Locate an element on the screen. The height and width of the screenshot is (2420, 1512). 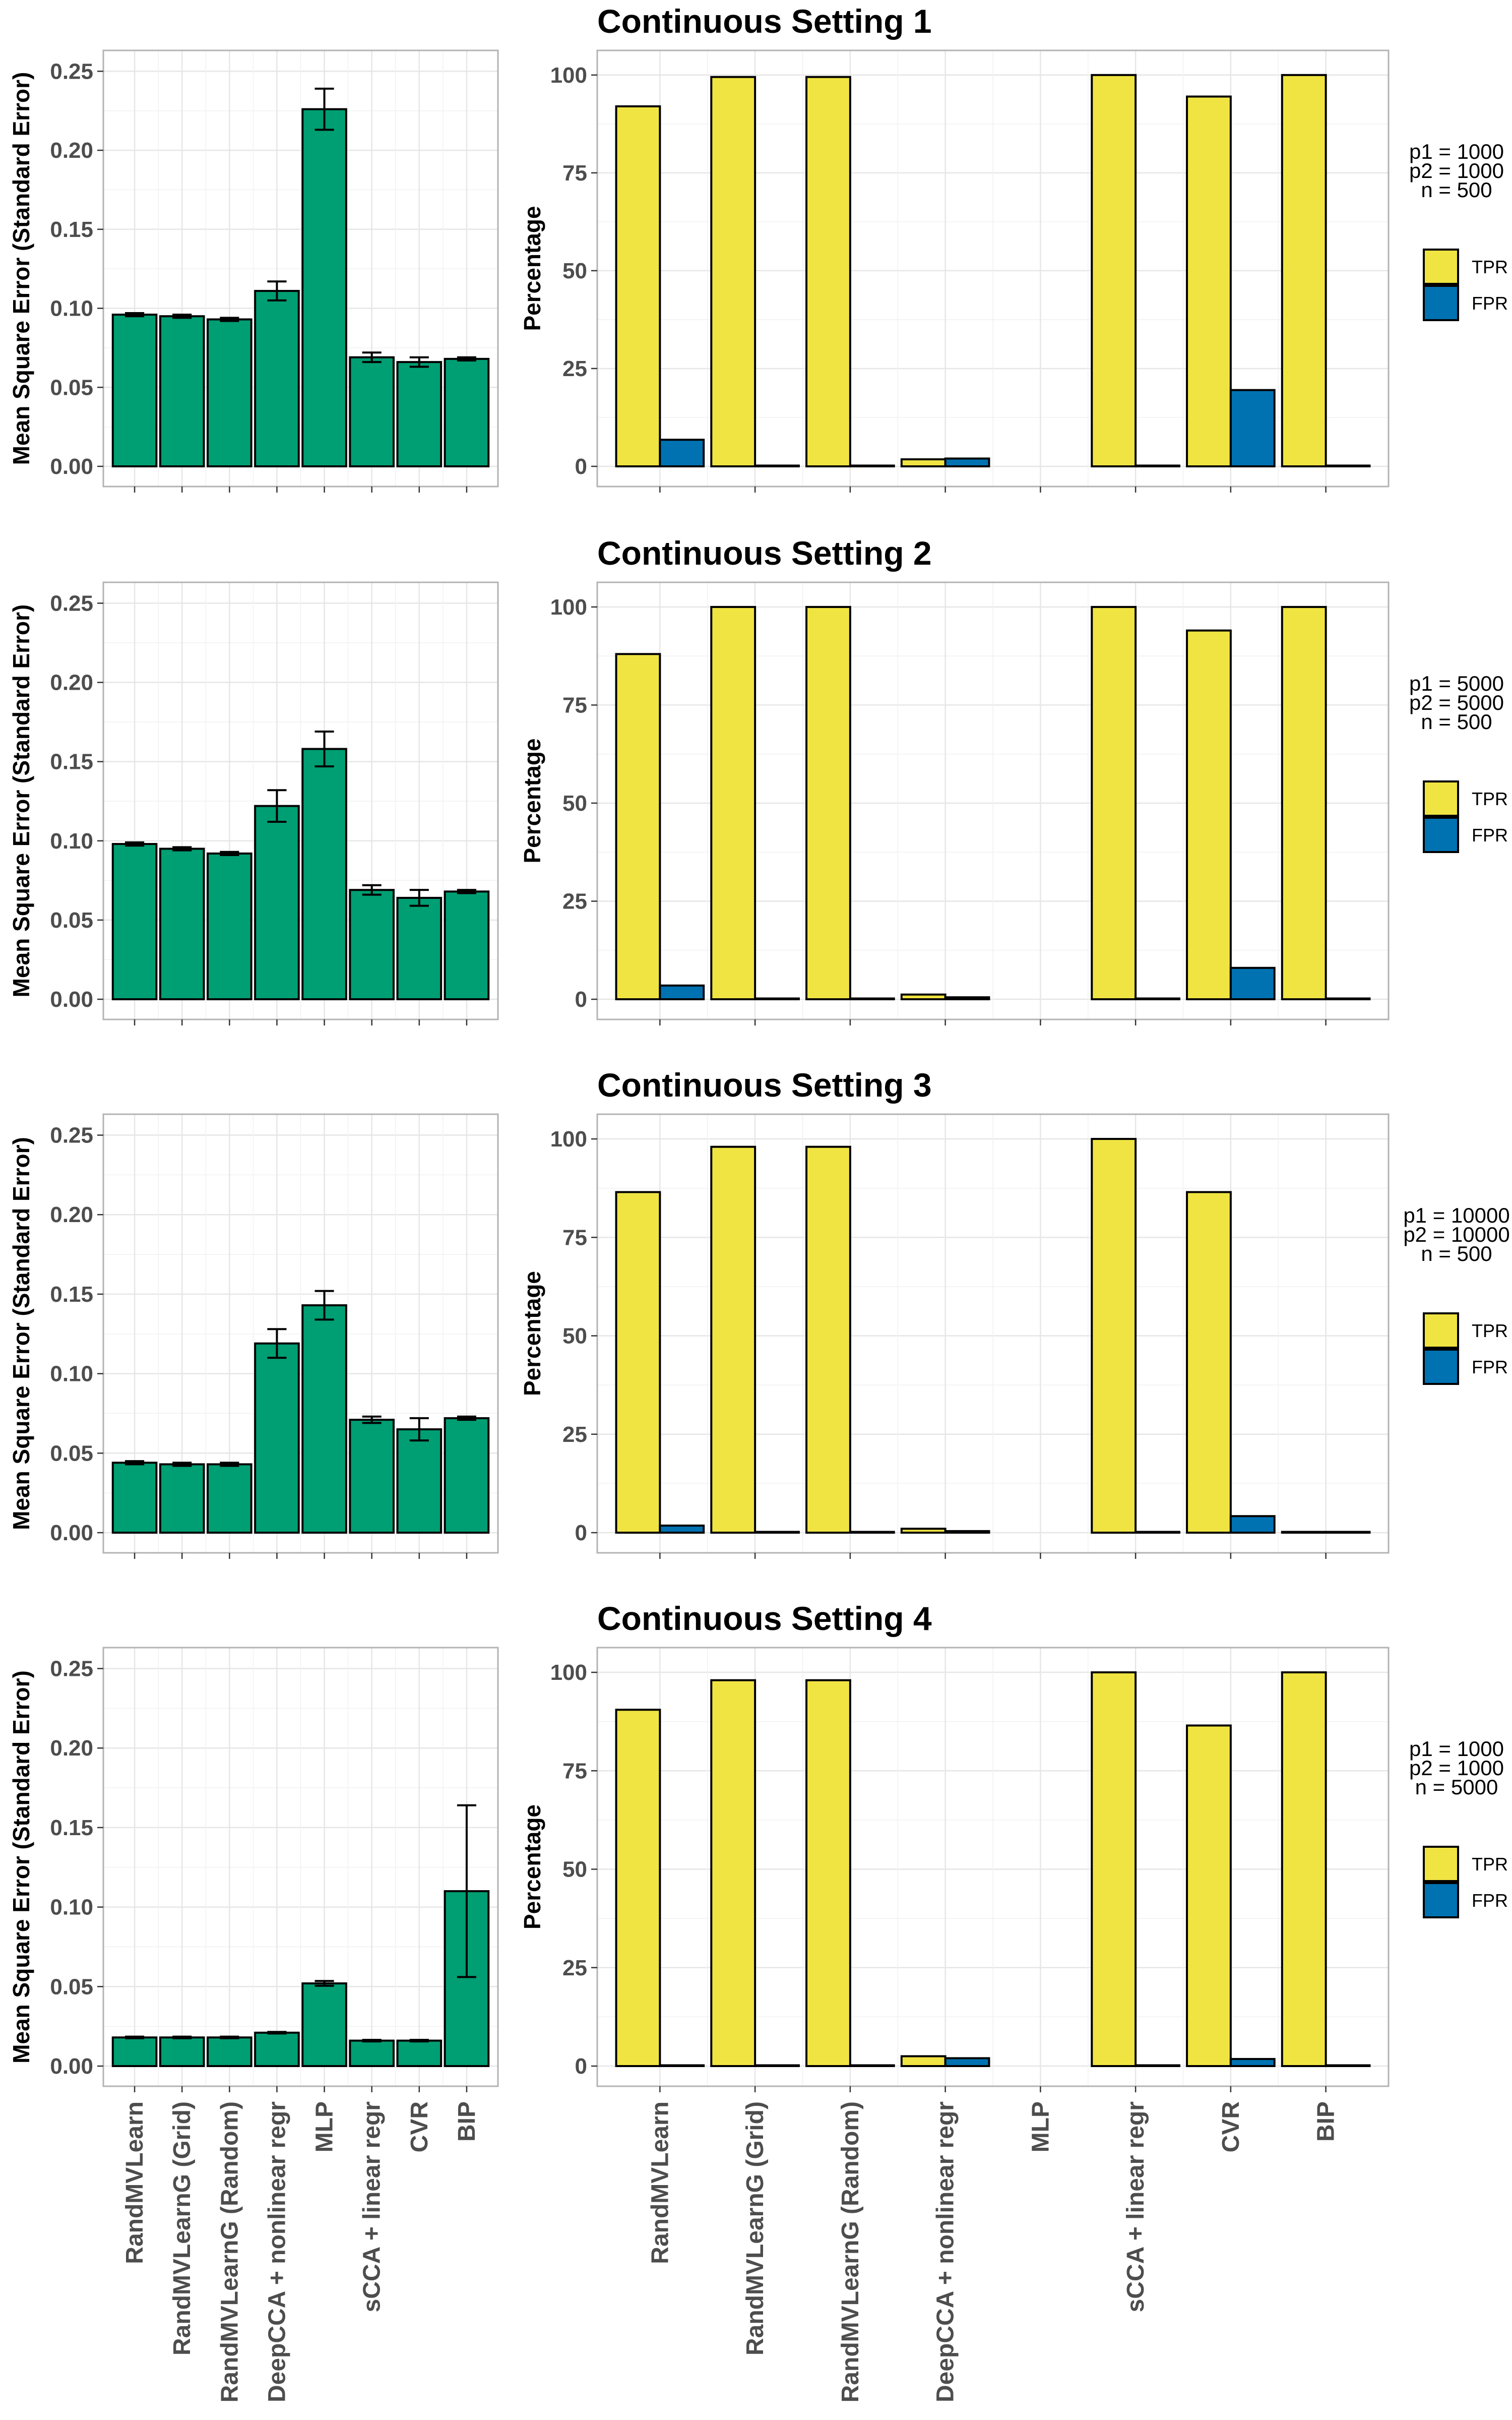
setting-param: n = 500 is located at coordinates (1456, 190).